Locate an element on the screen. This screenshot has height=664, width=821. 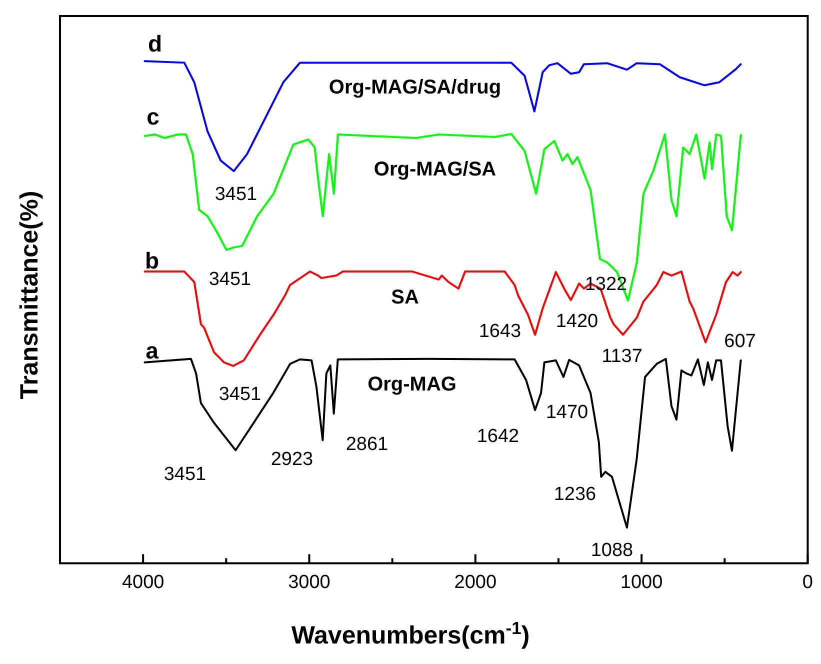
x-axis-title: Wavenumbers(cm$^{-1}$) is located at coordinates (410, 634).